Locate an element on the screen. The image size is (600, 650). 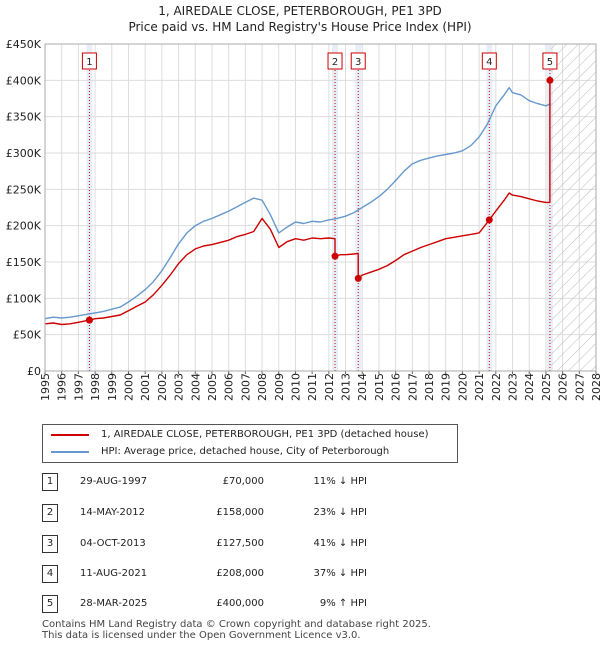
x-tick-label: 2011 is located at coordinates (312, 387).